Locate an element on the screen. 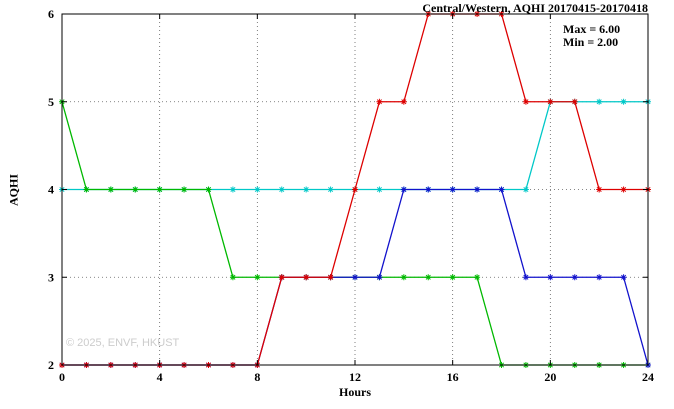  x-tick-label: 16 is located at coordinates (453, 377).